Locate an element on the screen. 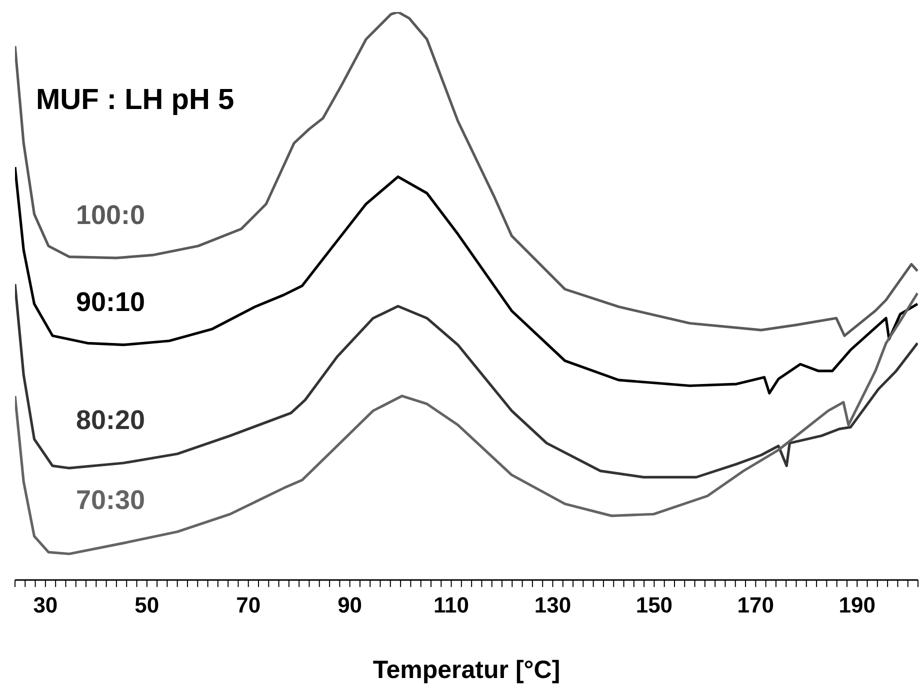  x-tick-label: 130 is located at coordinates (553, 605).